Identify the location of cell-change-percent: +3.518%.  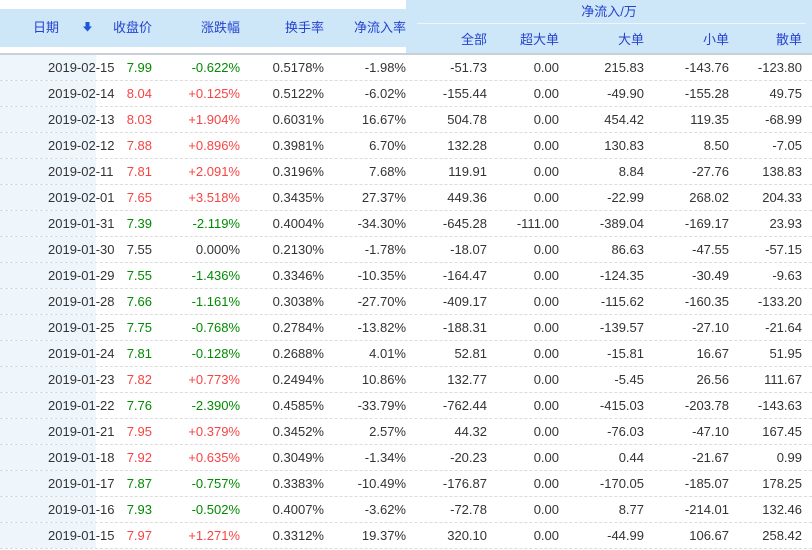
(214, 197).